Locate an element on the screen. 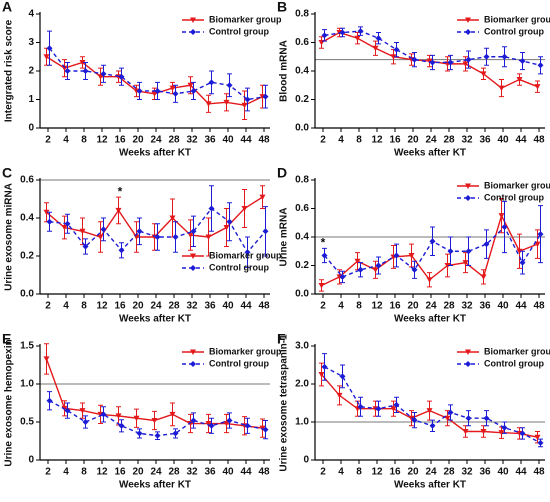 This screenshot has height=502, width=550. y-axis-label: Urine mRNA is located at coordinates (284, 237).